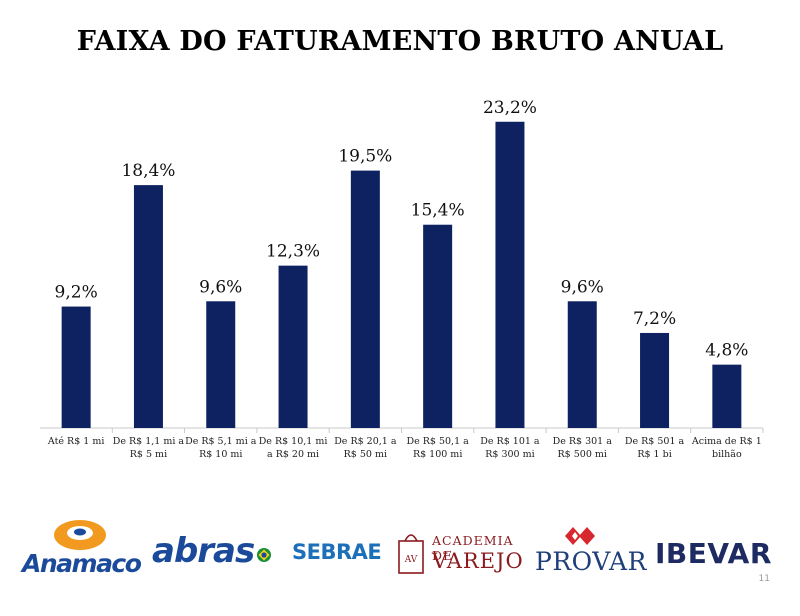  What do you see at coordinates (437, 448) in the screenshot?
I see `category-label: De R$ 50,1 a R$ 100 mi` at bounding box center [437, 448].